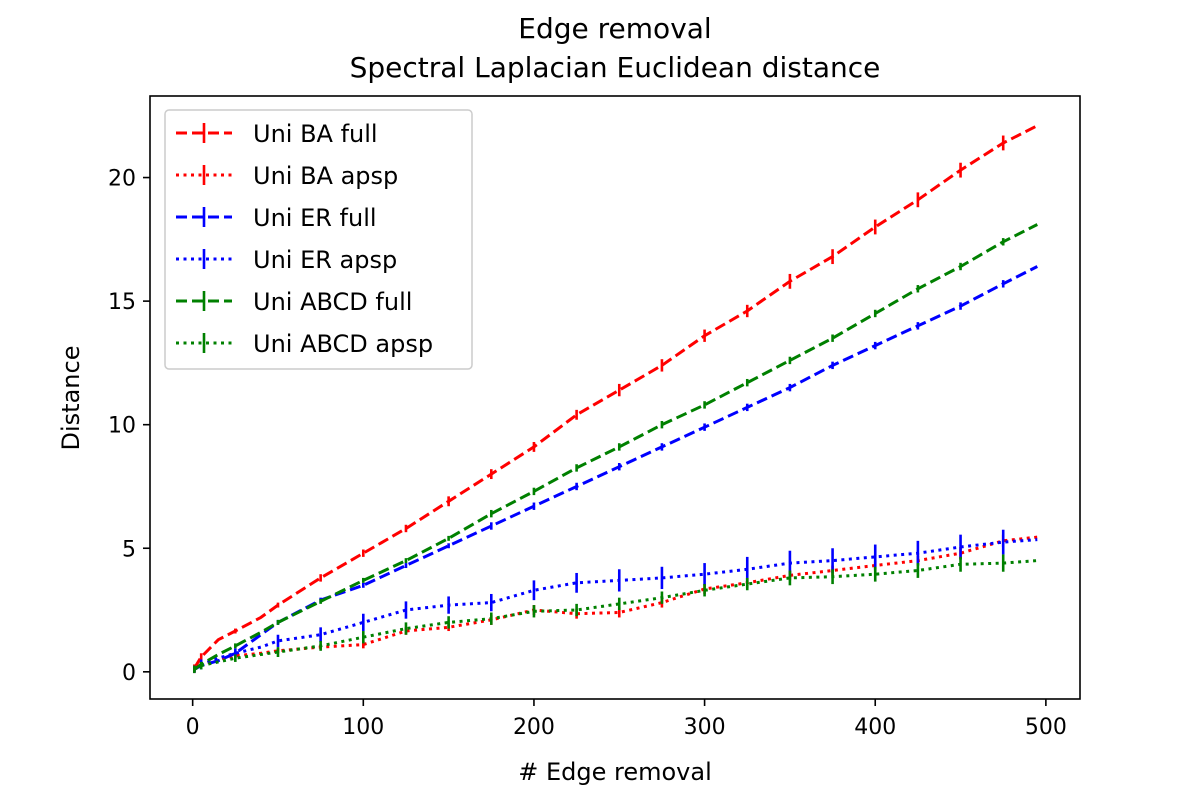  What do you see at coordinates (325, 176) in the screenshot?
I see `legend-label: Uni BA apsp` at bounding box center [325, 176].